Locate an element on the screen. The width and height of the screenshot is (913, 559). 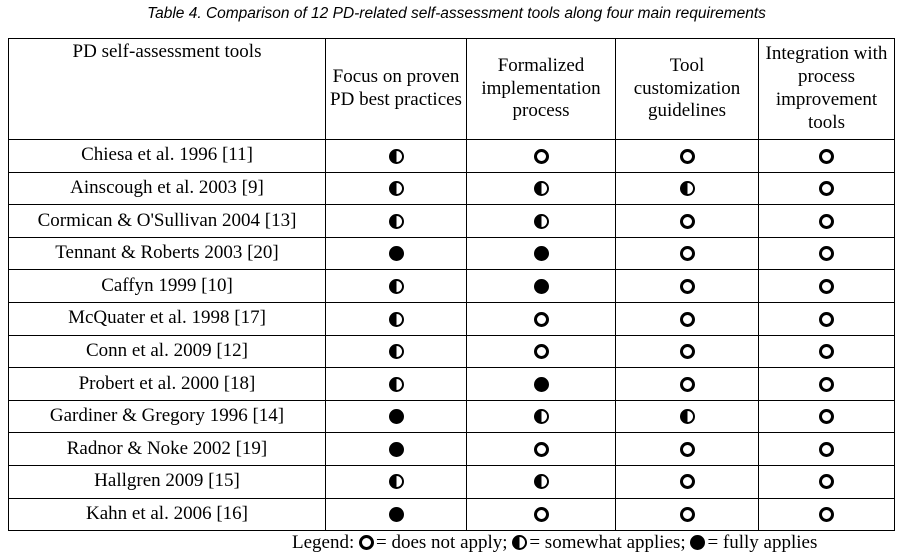
legend-some-text: = somewhat applies; is located at coordinates (607, 542).